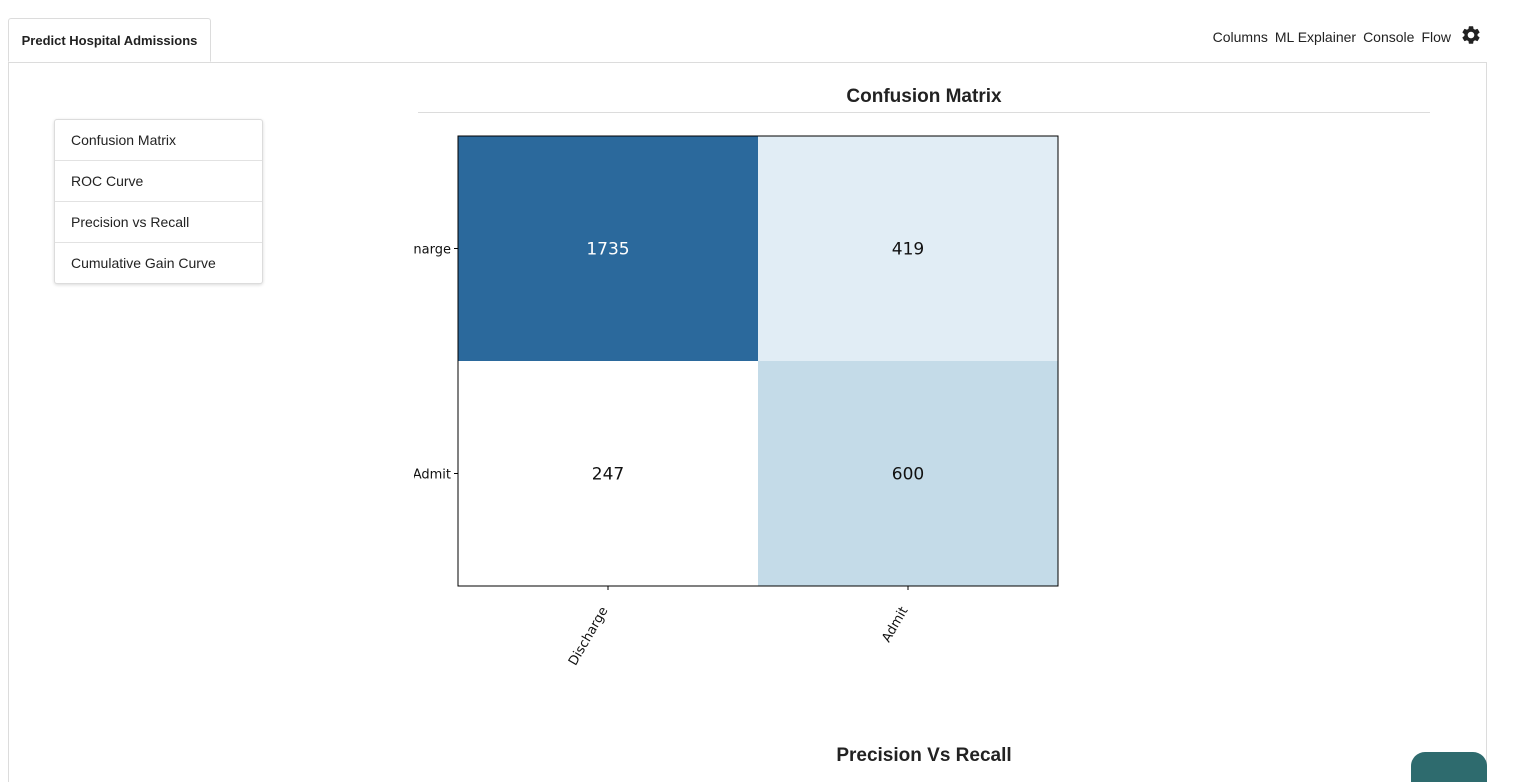 This screenshot has height=782, width=1516. What do you see at coordinates (589, 637) in the screenshot?
I see `col-label-0: Discharge` at bounding box center [589, 637].